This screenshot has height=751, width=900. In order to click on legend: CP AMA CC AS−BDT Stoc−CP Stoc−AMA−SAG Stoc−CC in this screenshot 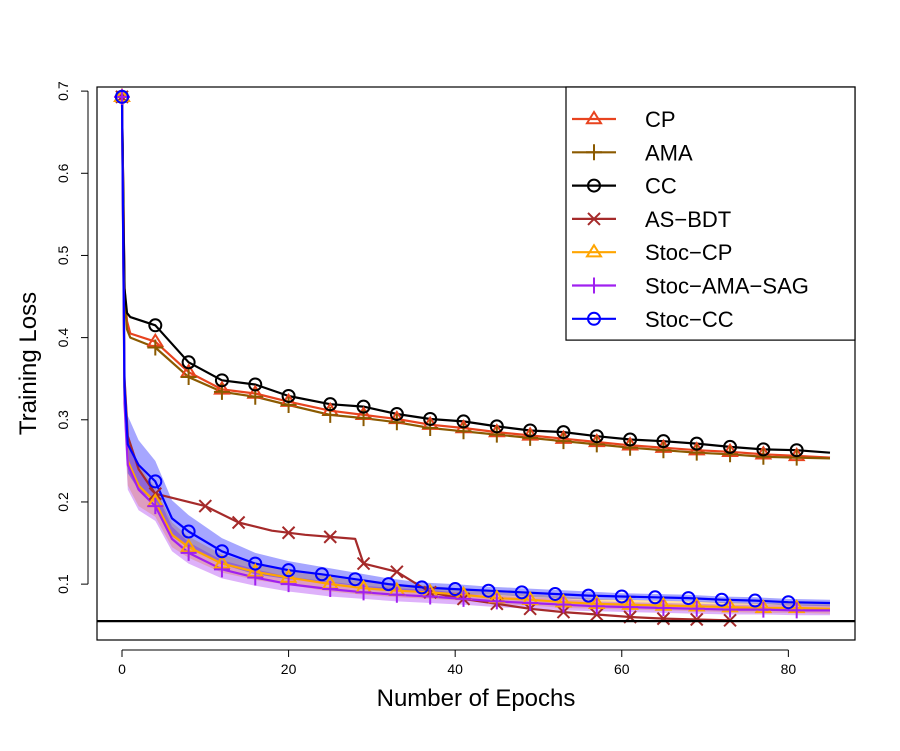, I will do `click(710, 213)`.